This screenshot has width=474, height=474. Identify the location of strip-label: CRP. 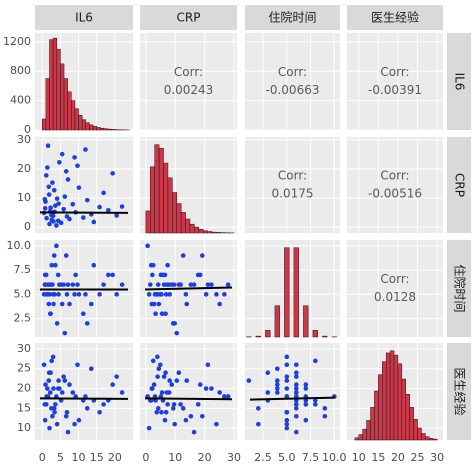
(189, 18).